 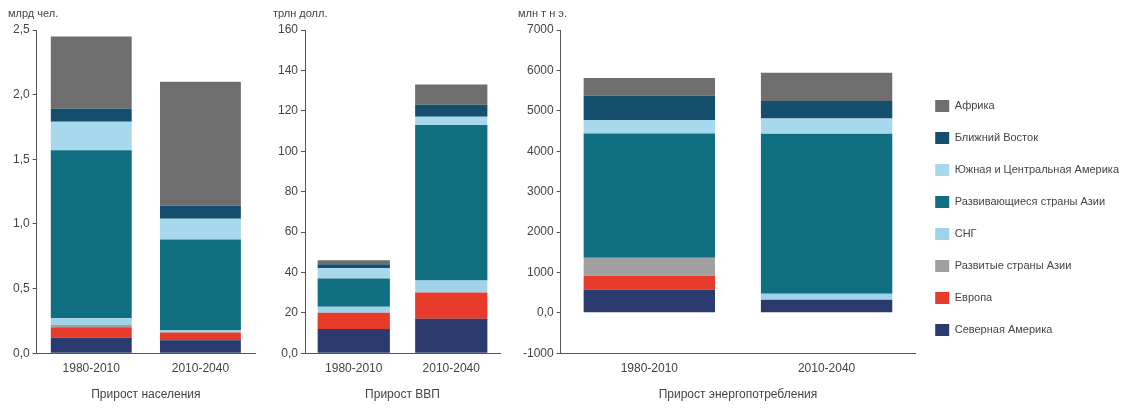 What do you see at coordinates (402, 394) in the screenshot?
I see `x-axis-title: Прирост ВВП` at bounding box center [402, 394].